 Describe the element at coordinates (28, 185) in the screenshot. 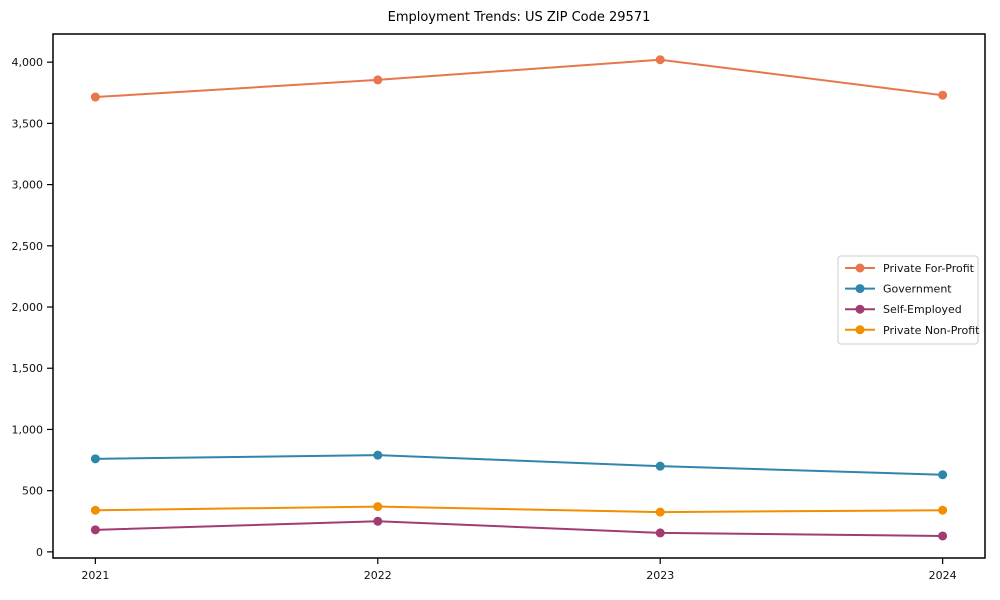

I see `y-axis-tick-label: 3,000` at that location.